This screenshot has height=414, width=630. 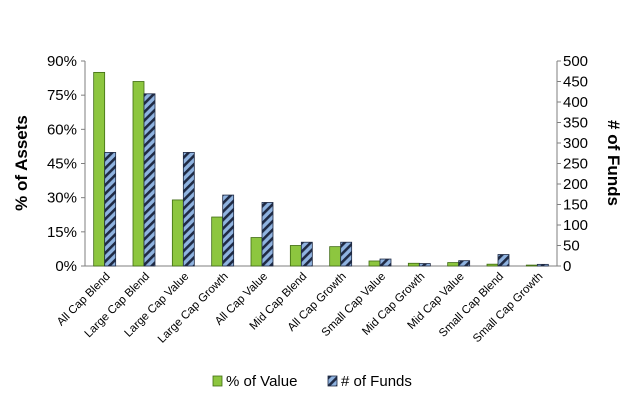 What do you see at coordinates (575, 123) in the screenshot?
I see `right-tick-label: 350` at bounding box center [575, 123].